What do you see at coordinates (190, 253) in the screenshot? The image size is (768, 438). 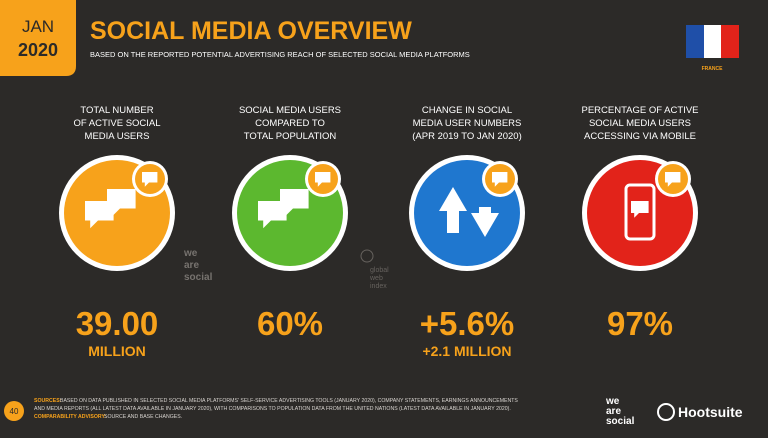 I see `watermark-text: we` at bounding box center [190, 253].